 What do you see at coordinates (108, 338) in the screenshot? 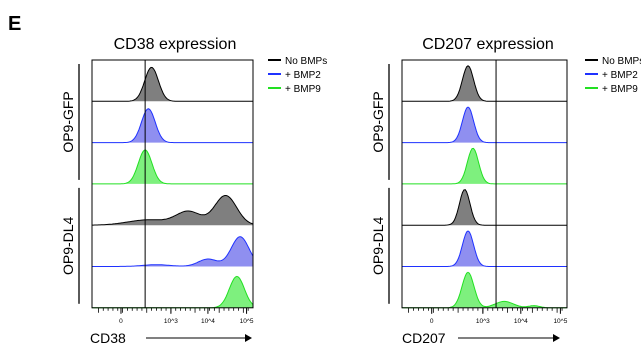
I see `x-axis-label: CD38` at bounding box center [108, 338].